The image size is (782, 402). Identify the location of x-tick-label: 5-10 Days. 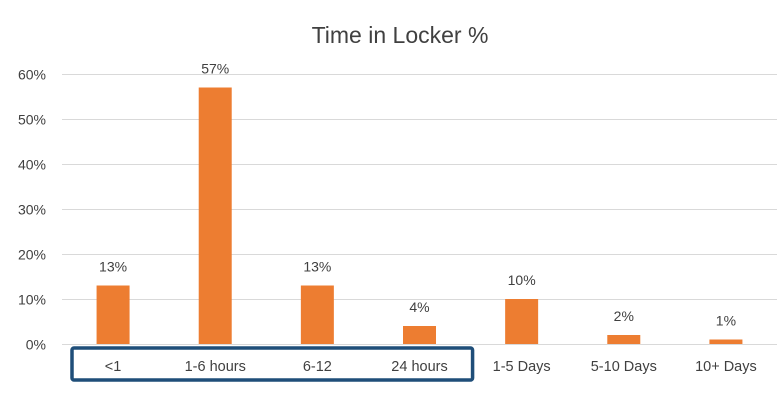
(624, 367).